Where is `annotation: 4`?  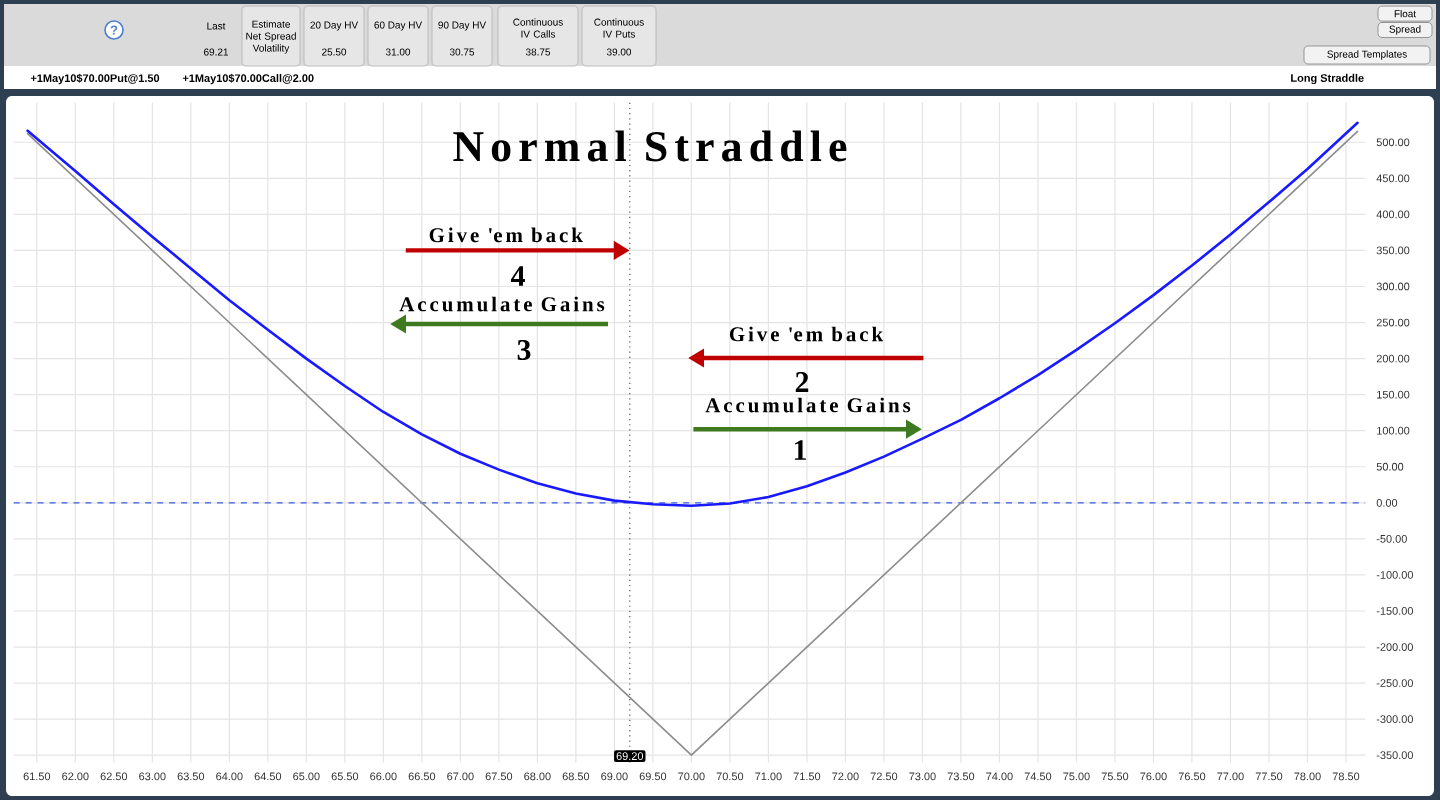 annotation: 4 is located at coordinates (517, 276).